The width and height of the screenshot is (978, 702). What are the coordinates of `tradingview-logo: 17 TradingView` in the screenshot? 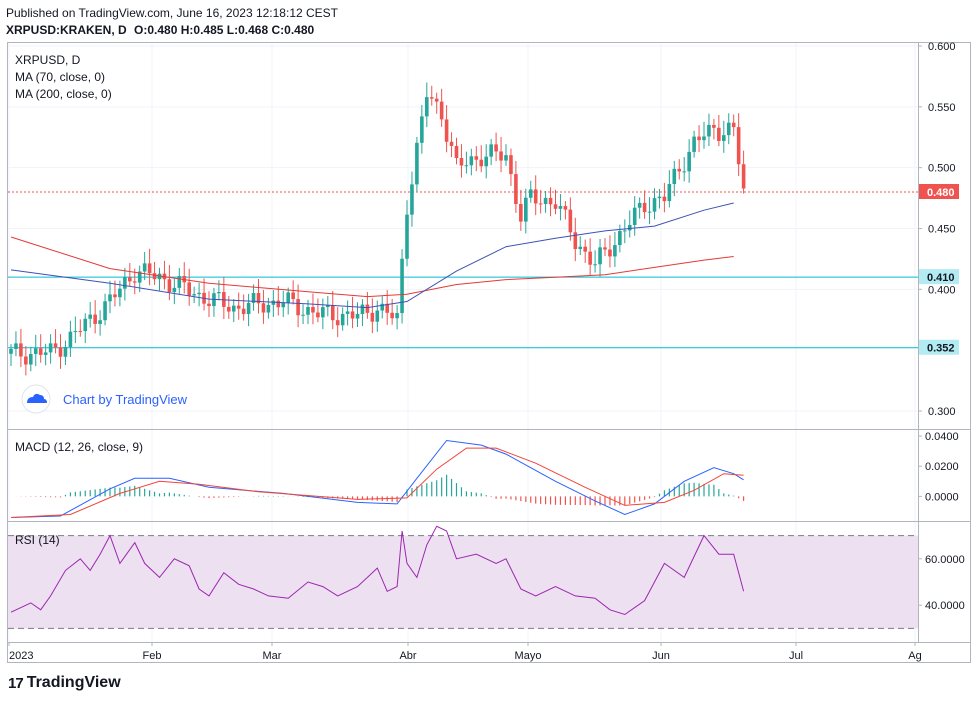 It's located at (64, 683).